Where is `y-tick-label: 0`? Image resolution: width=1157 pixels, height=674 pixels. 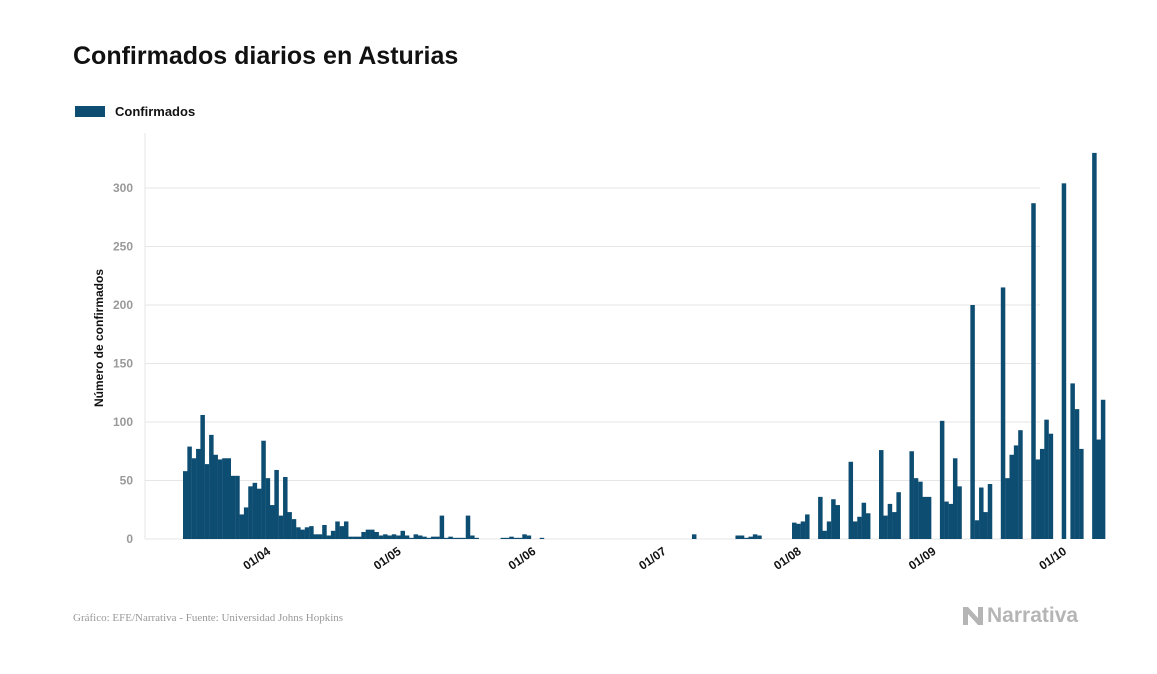 y-tick-label: 0 is located at coordinates (129, 539).